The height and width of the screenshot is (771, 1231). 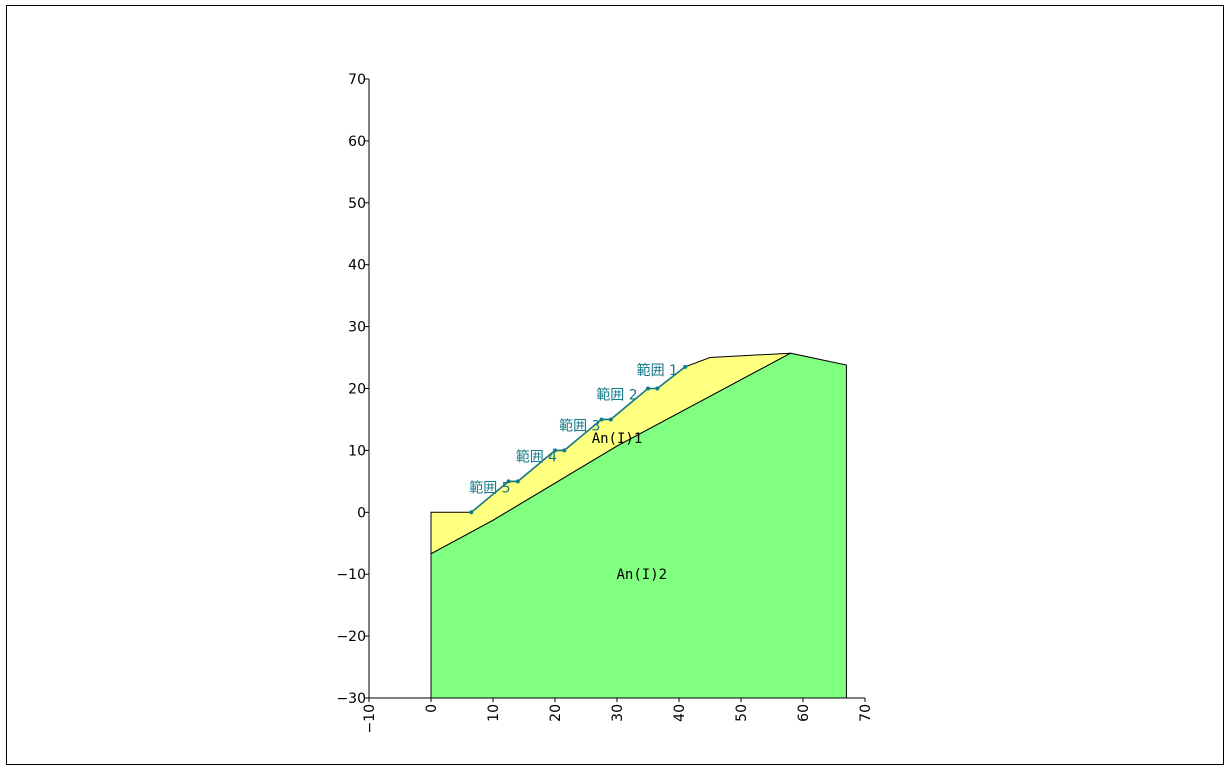 What do you see at coordinates (361, 513) in the screenshot?
I see `y-tick-label: 0` at bounding box center [361, 513].